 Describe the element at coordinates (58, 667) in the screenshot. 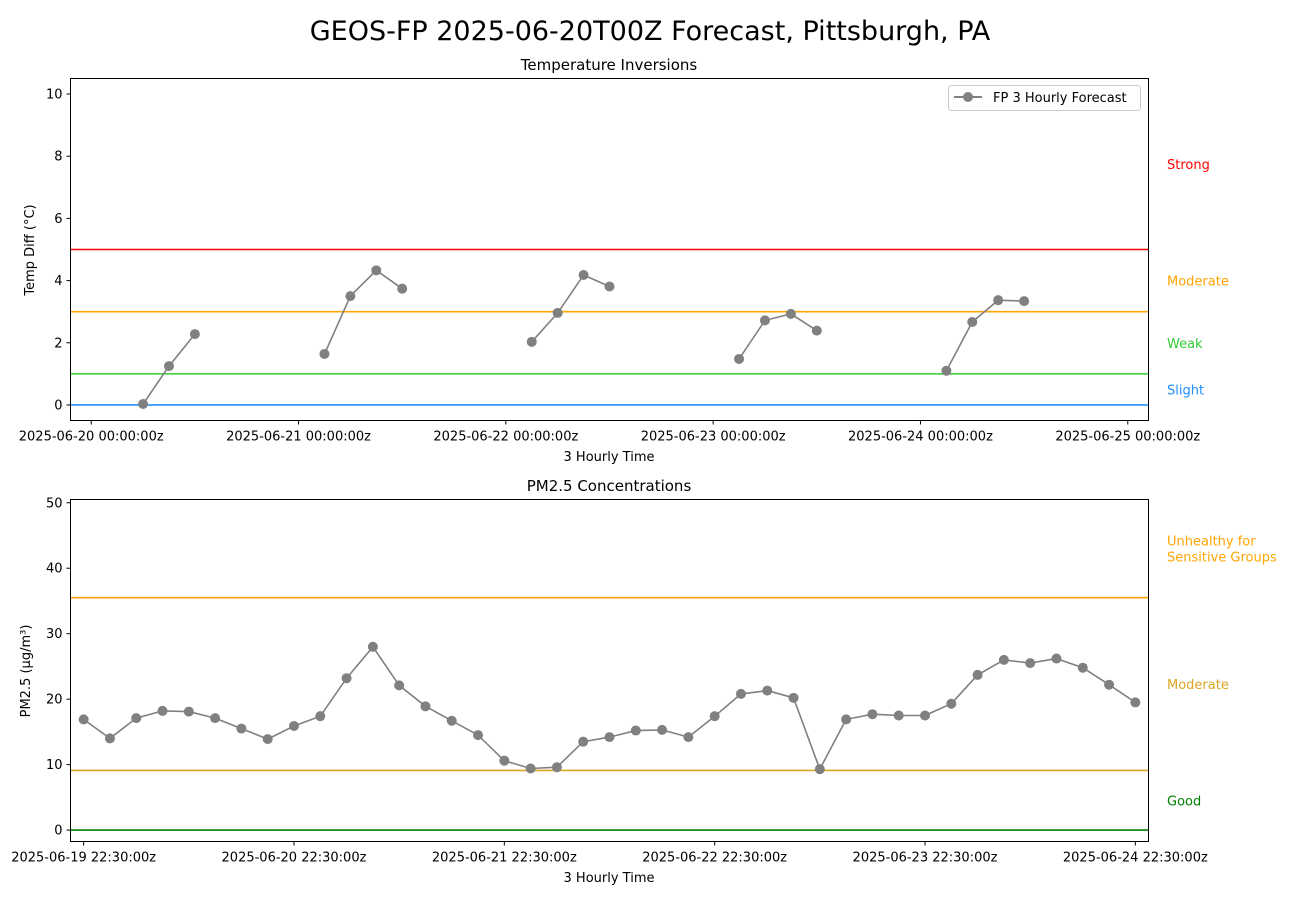

I see `pm25-y-axis: 0 10 20 30 40 50` at that location.